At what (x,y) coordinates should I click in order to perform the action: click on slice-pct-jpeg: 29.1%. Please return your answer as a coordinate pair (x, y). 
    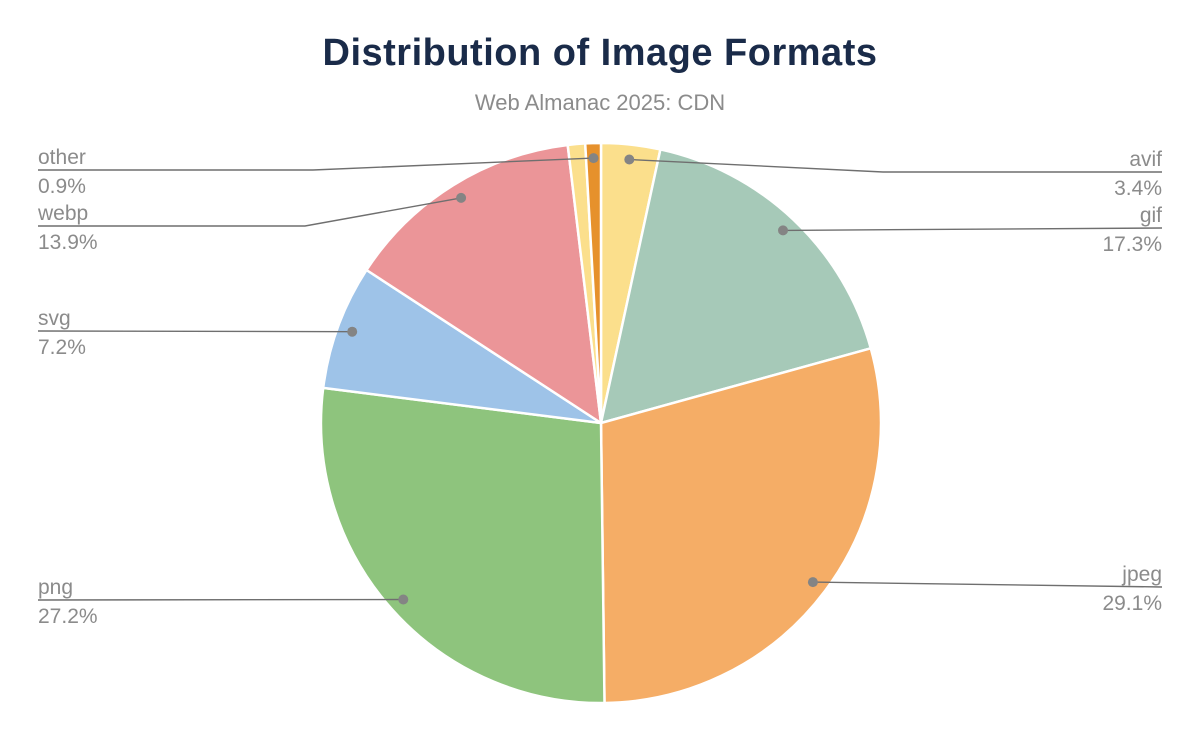
    Looking at the image, I should click on (1132, 603).